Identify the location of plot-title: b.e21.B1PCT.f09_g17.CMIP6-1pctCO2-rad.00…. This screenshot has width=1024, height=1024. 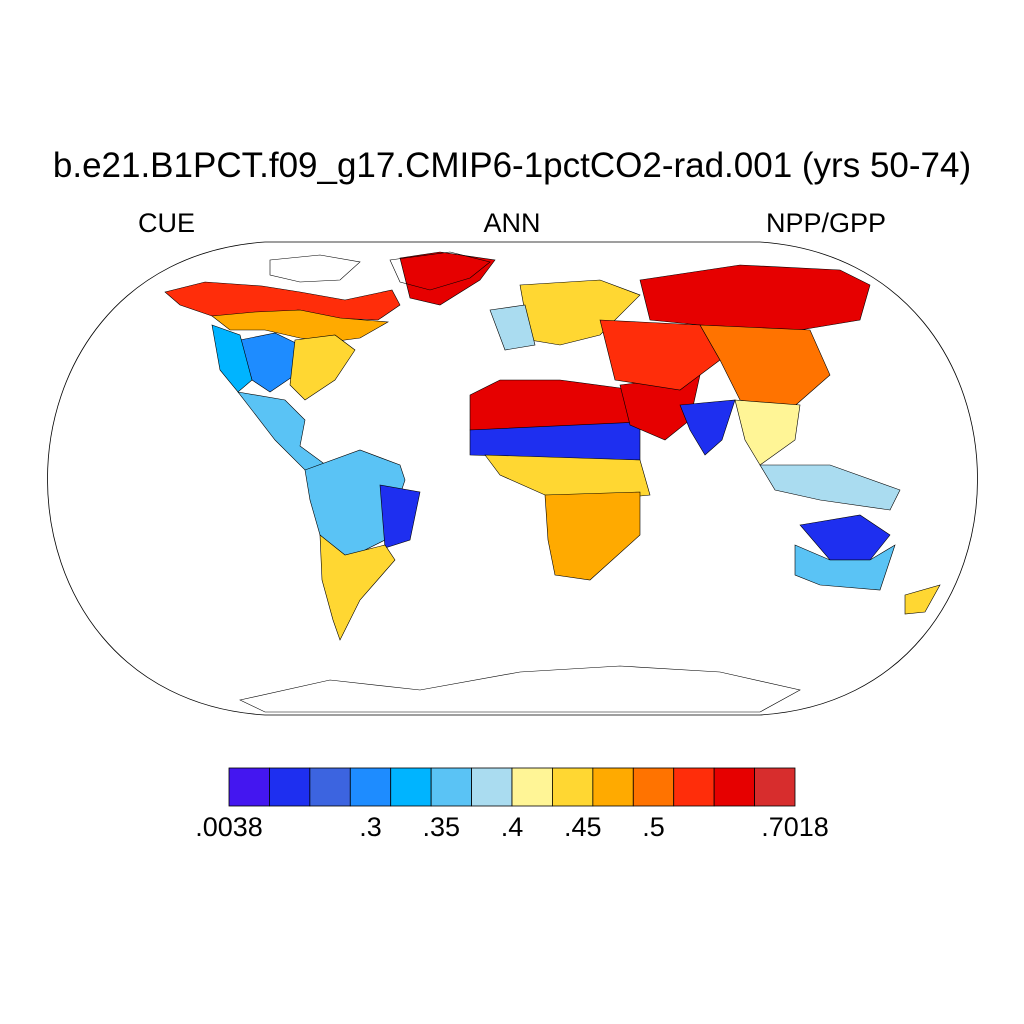
(512, 165).